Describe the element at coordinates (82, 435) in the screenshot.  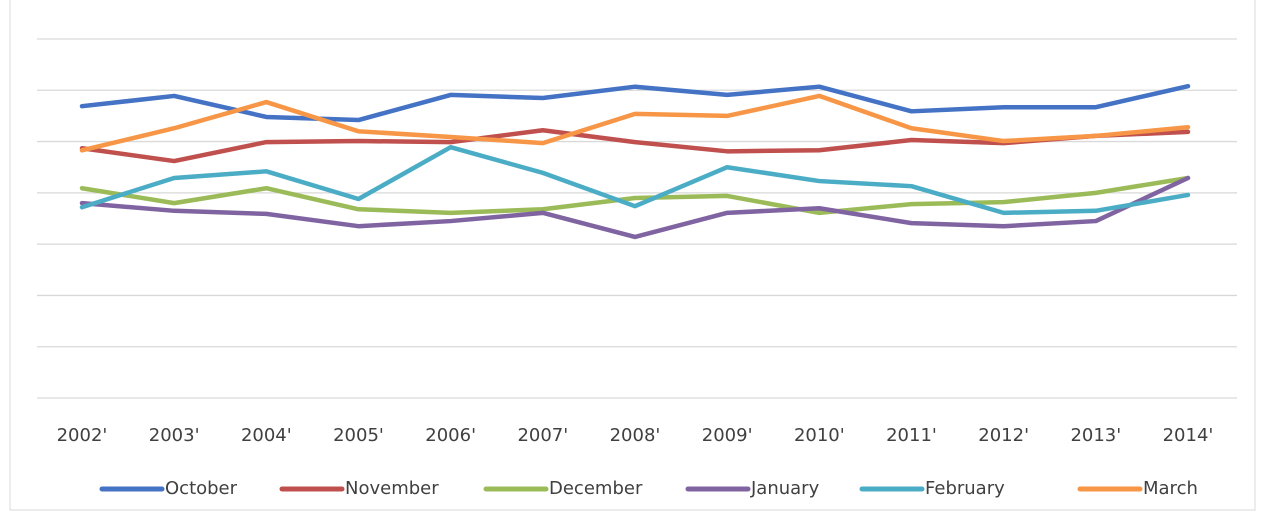
I see `x-tick-label: 2002'` at that location.